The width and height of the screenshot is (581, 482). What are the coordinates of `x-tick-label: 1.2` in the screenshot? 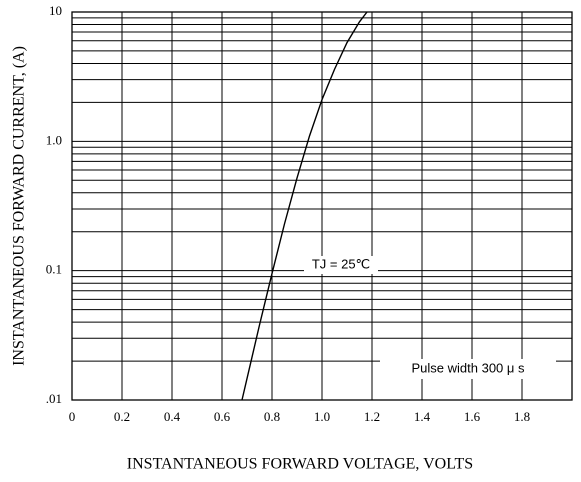 It's located at (372, 416).